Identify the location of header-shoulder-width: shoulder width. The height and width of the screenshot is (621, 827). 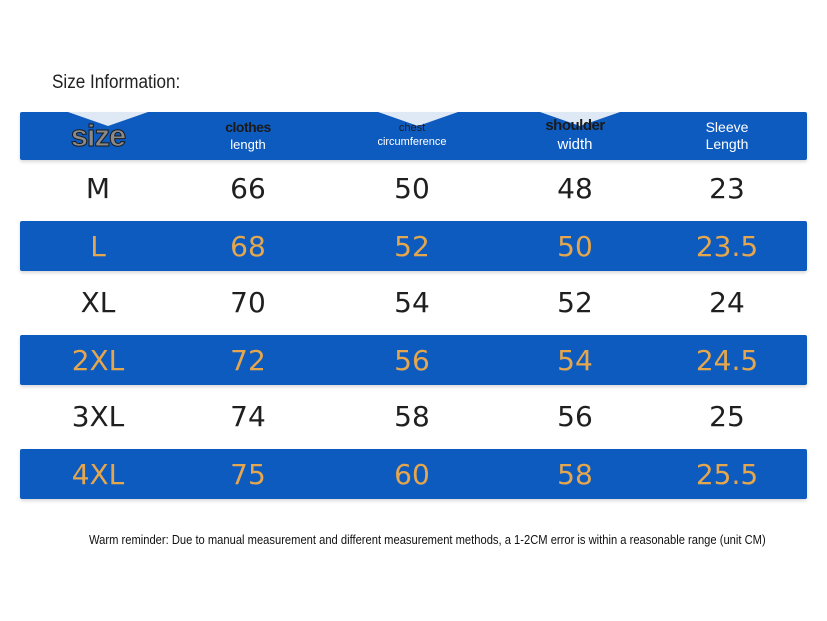
(575, 136).